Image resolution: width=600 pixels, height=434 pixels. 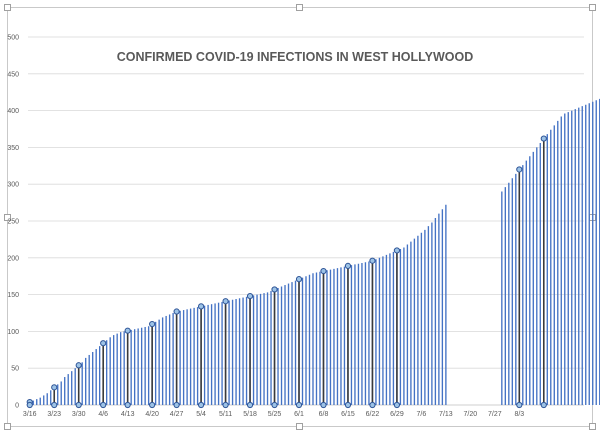 What do you see at coordinates (592, 426) in the screenshot?
I see `resize-handle-bottom-right` at bounding box center [592, 426].